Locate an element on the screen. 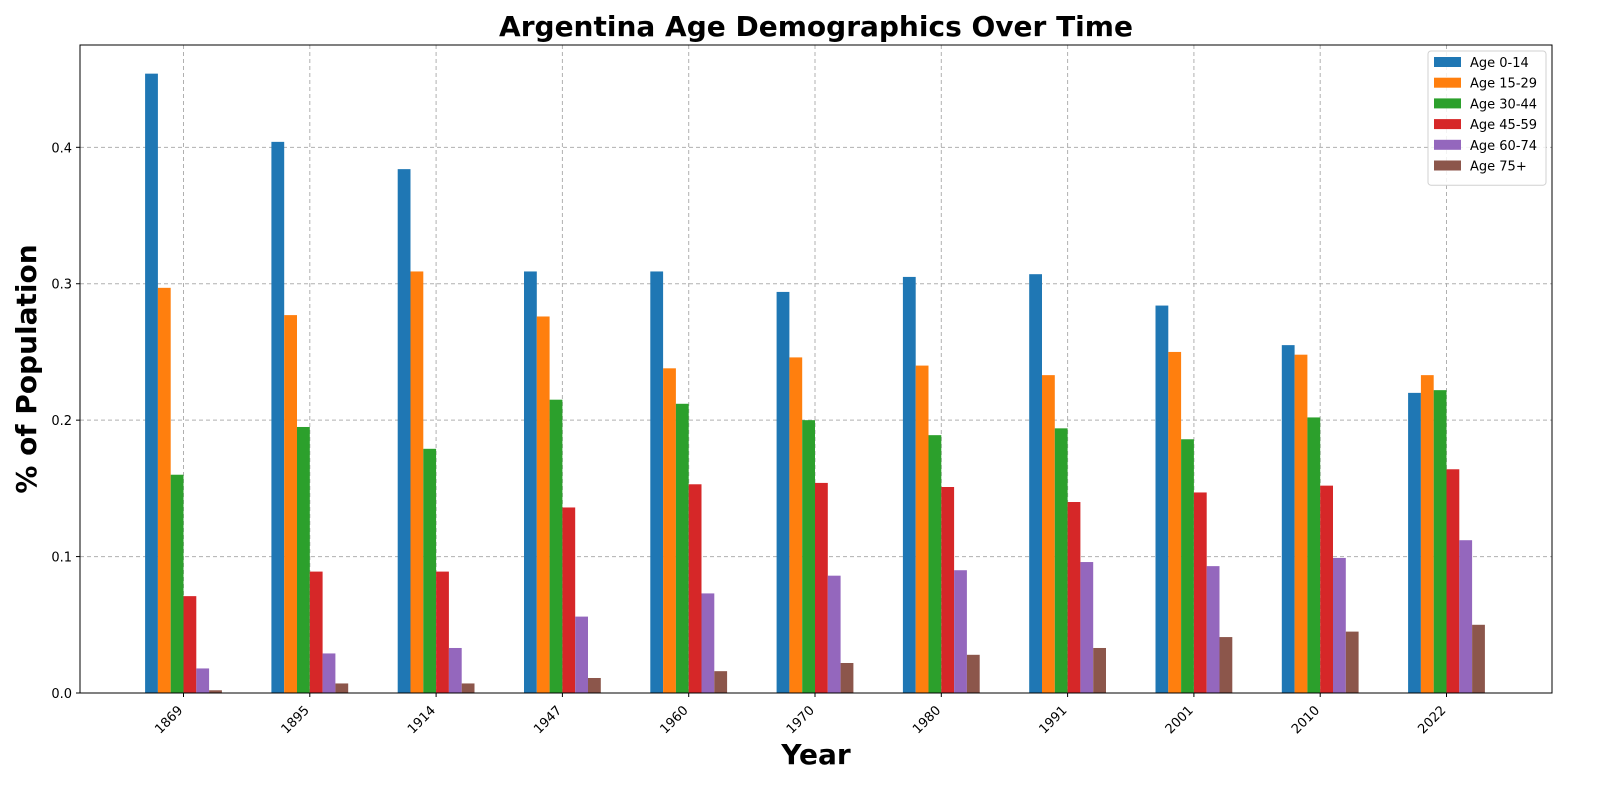 The height and width of the screenshot is (800, 1600). bar-age-75--1980 is located at coordinates (973, 673).